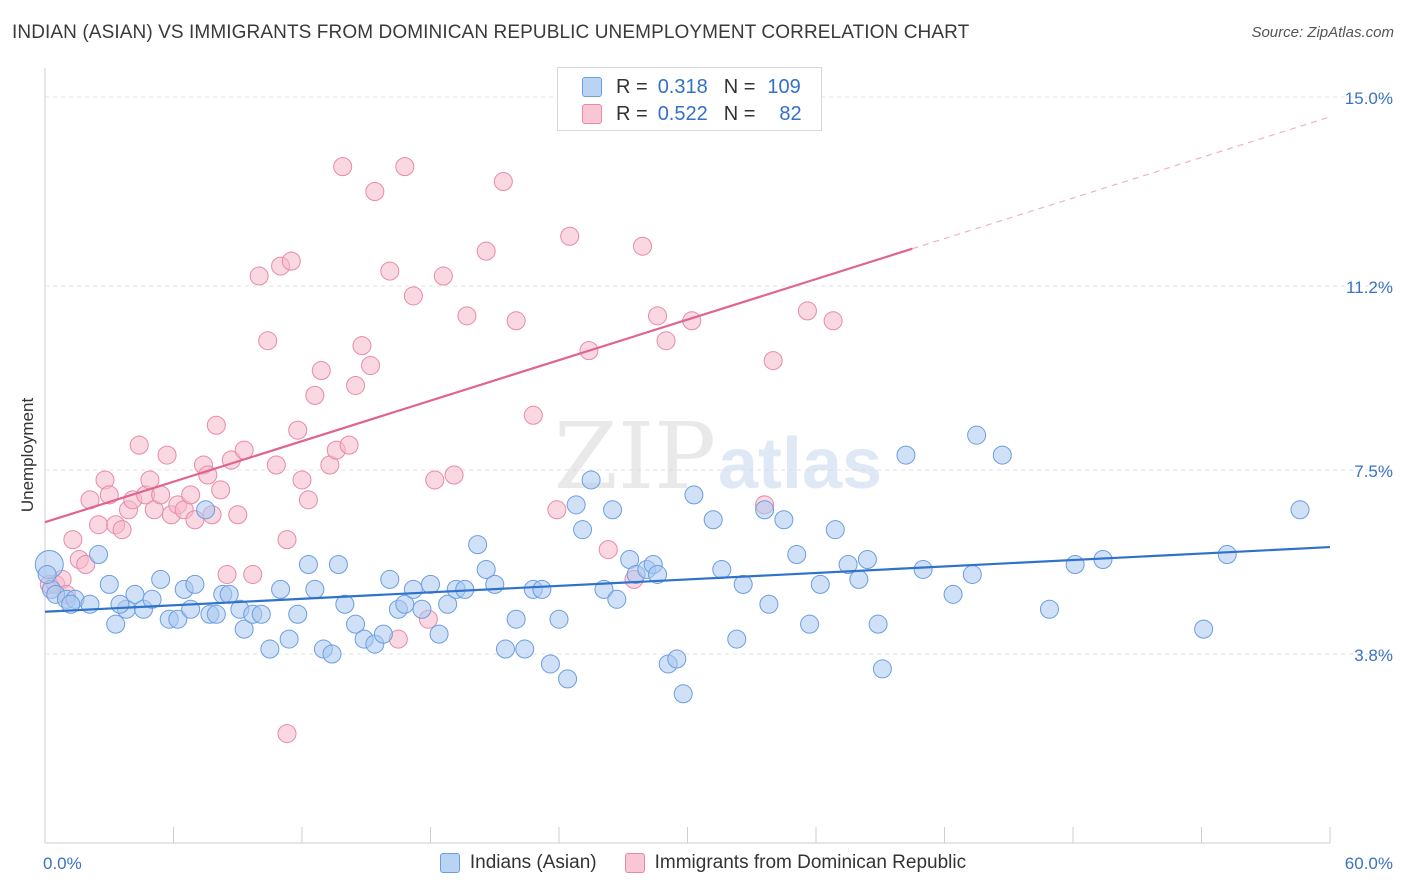 The width and height of the screenshot is (1406, 892). Describe the element at coordinates (592, 87) in the screenshot. I see `legend-swatch-blue` at that location.